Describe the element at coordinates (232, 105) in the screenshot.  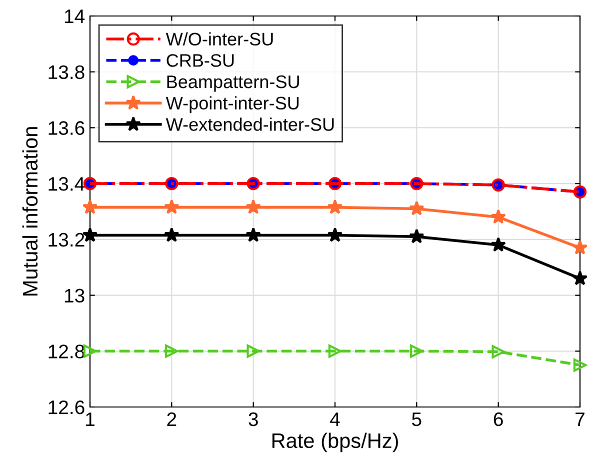
I see `legend-label: W-point-inter-SU` at that location.